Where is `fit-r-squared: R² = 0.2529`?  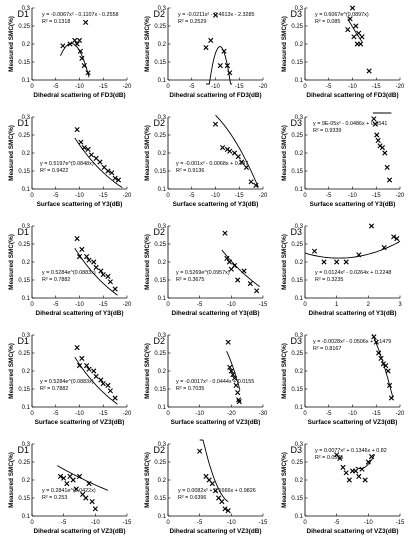
fit-r-squared: R² = 0.2529 is located at coordinates (192, 22).